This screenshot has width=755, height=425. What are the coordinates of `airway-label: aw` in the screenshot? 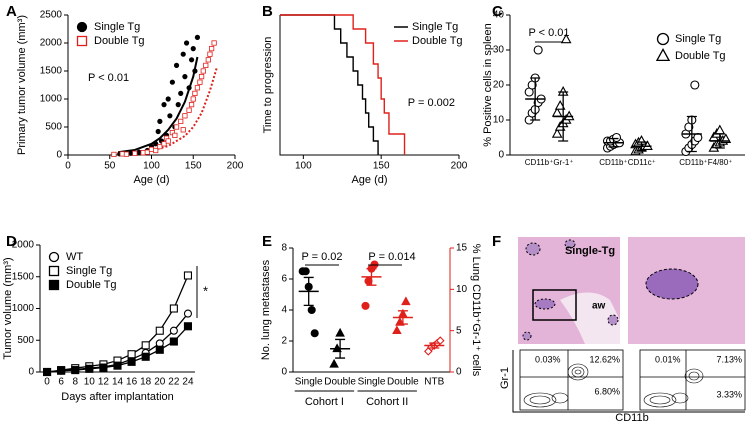 It's located at (599, 306).